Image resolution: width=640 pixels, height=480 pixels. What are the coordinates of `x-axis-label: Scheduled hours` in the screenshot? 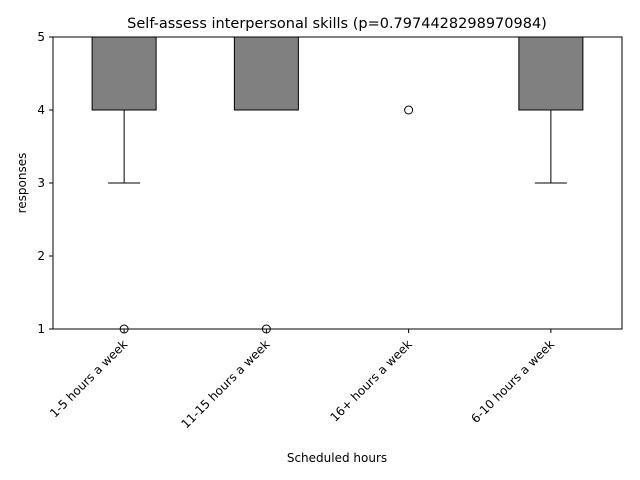 It's located at (337, 458).